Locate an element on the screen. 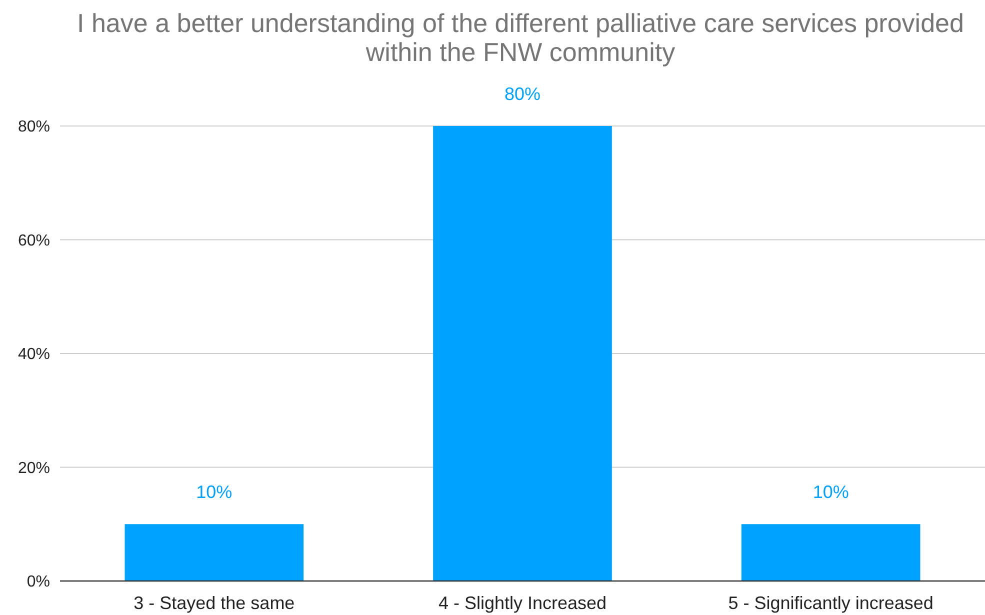  data-label: 80% is located at coordinates (522, 94).